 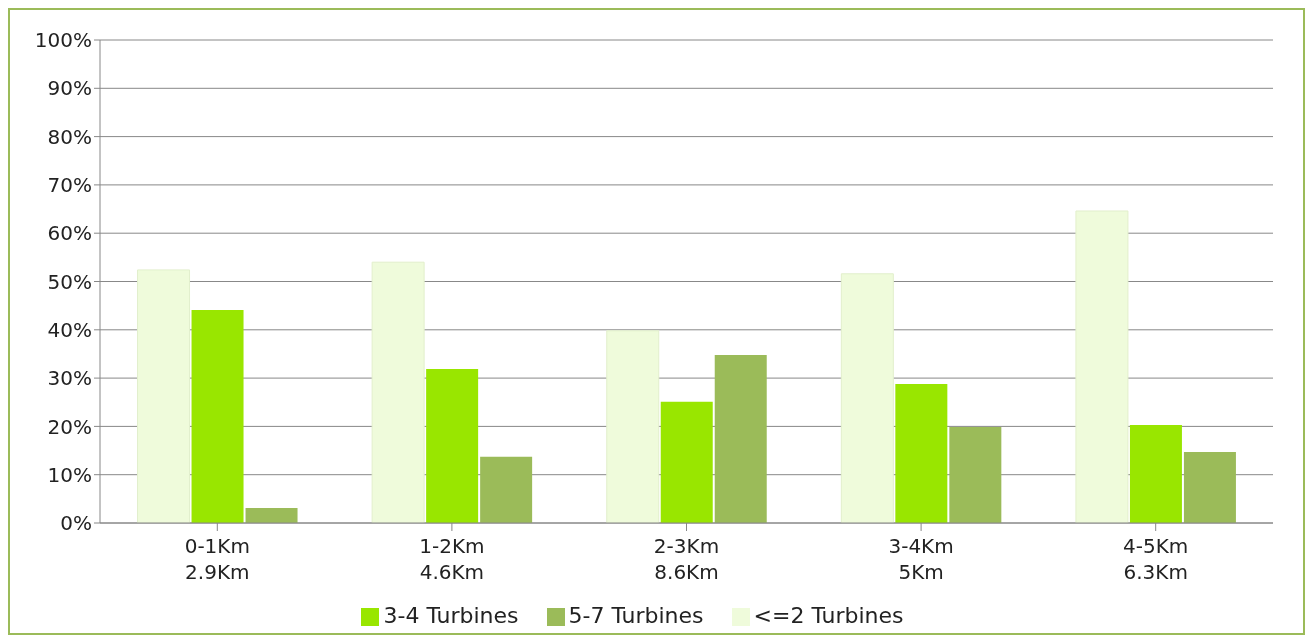 What do you see at coordinates (217, 559) in the screenshot?
I see `x-tick-label: 0-1Km 2.9Km` at bounding box center [217, 559].